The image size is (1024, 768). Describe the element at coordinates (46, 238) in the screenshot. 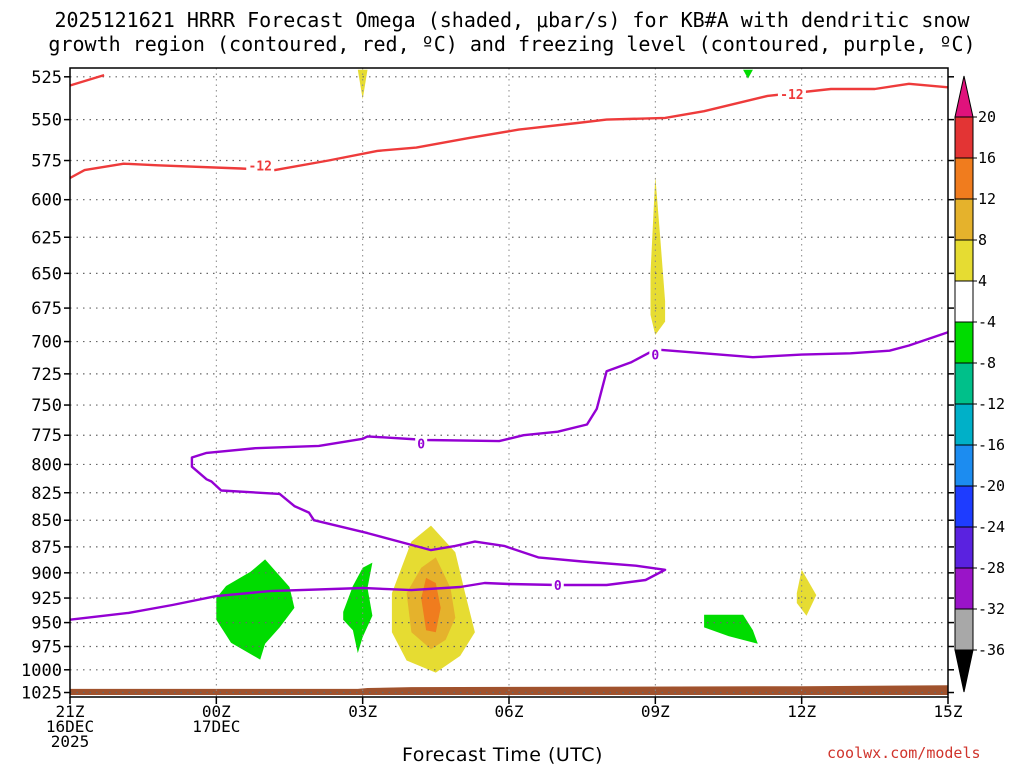

I see `y-tick-label: 625` at that location.